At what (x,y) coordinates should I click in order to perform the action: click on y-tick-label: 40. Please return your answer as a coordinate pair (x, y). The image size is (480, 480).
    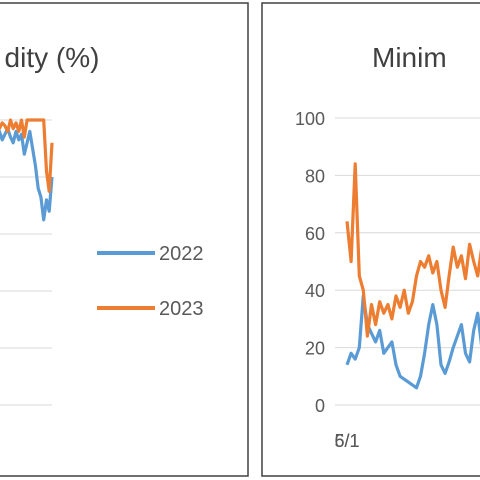
    Looking at the image, I should click on (315, 291).